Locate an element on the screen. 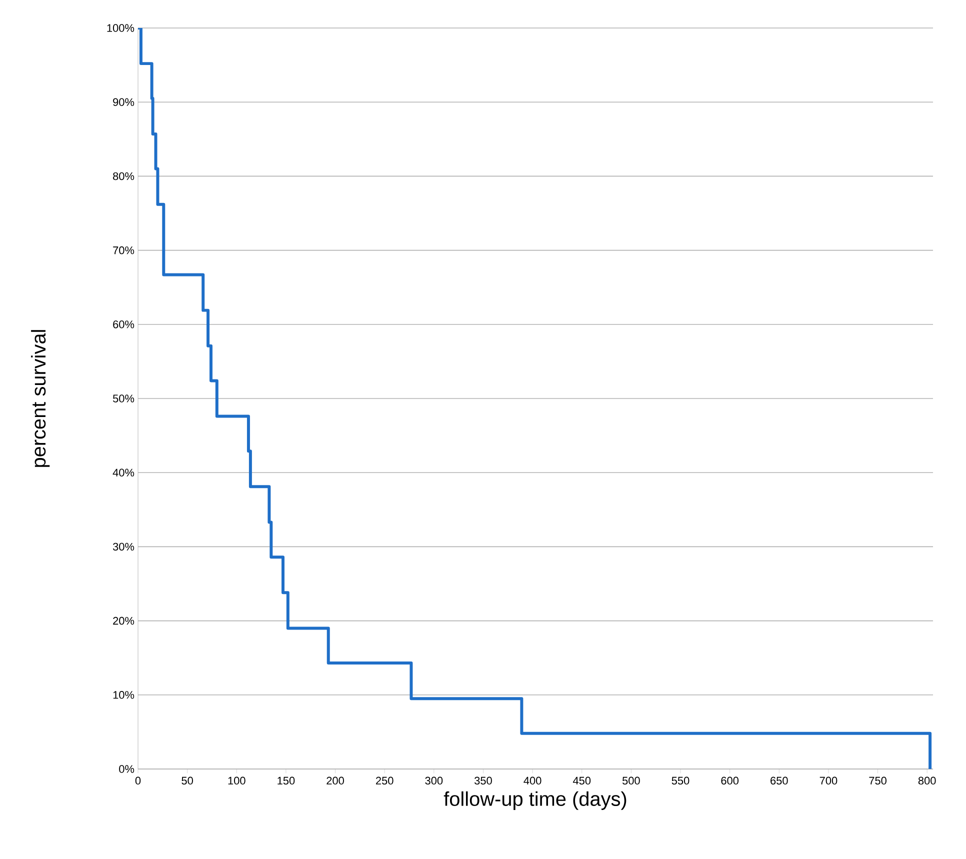 The width and height of the screenshot is (966, 859). y-tick-label: 40% is located at coordinates (123, 472).